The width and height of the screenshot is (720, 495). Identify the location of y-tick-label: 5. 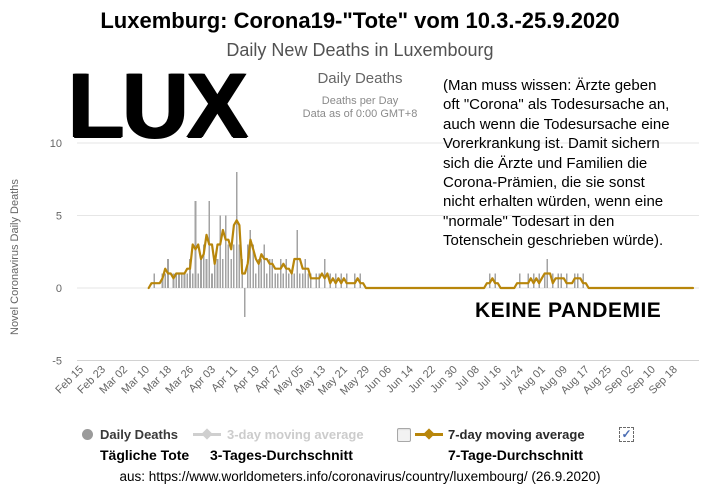
(59, 217).